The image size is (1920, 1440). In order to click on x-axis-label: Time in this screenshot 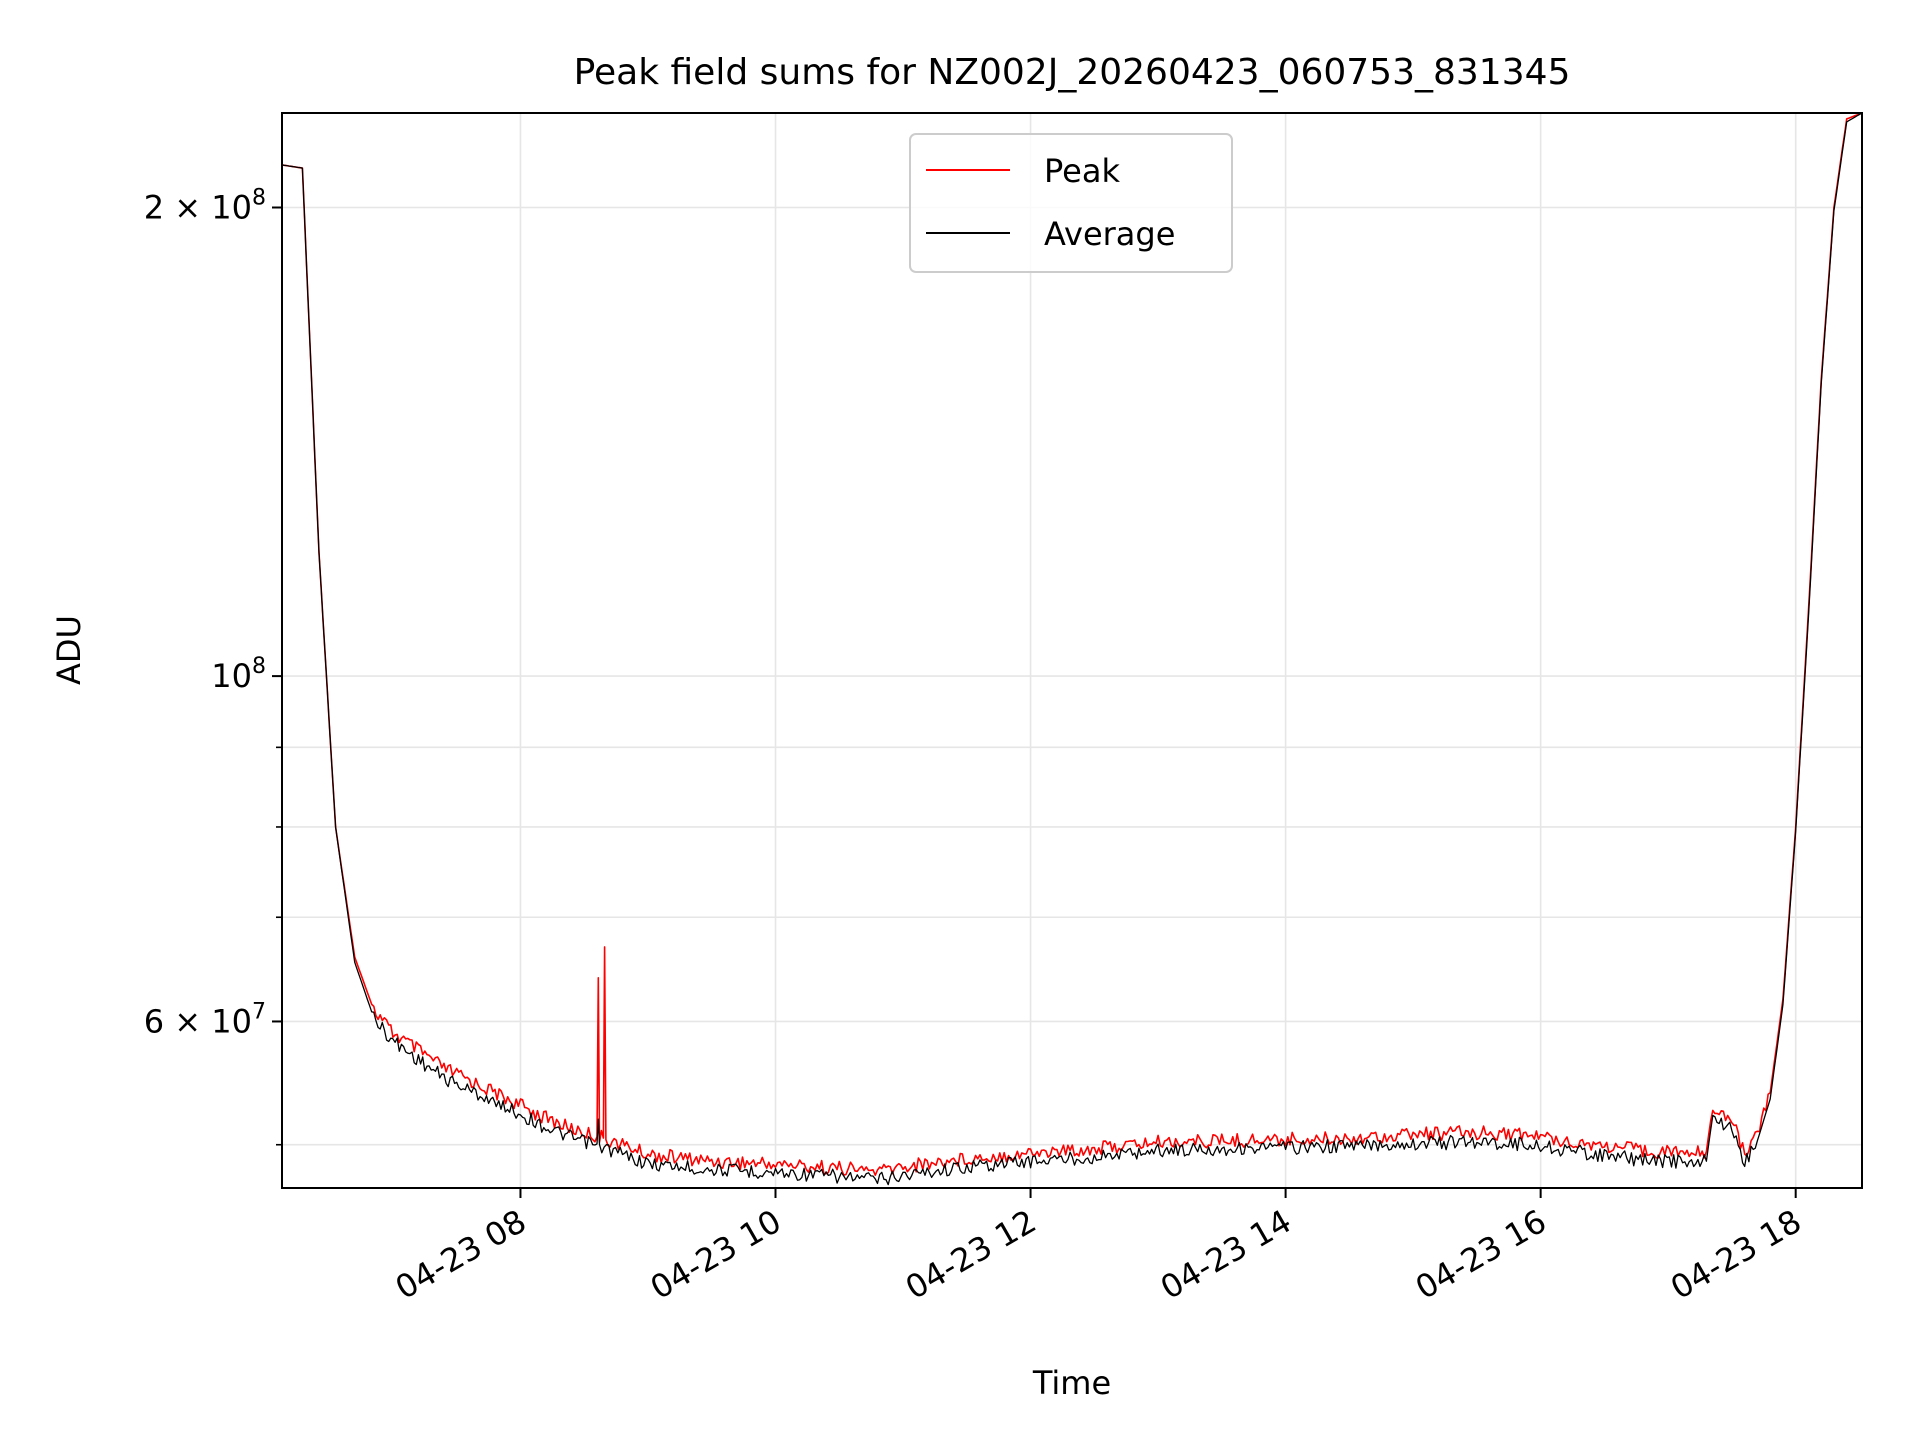, I will do `click(1071, 1383)`.